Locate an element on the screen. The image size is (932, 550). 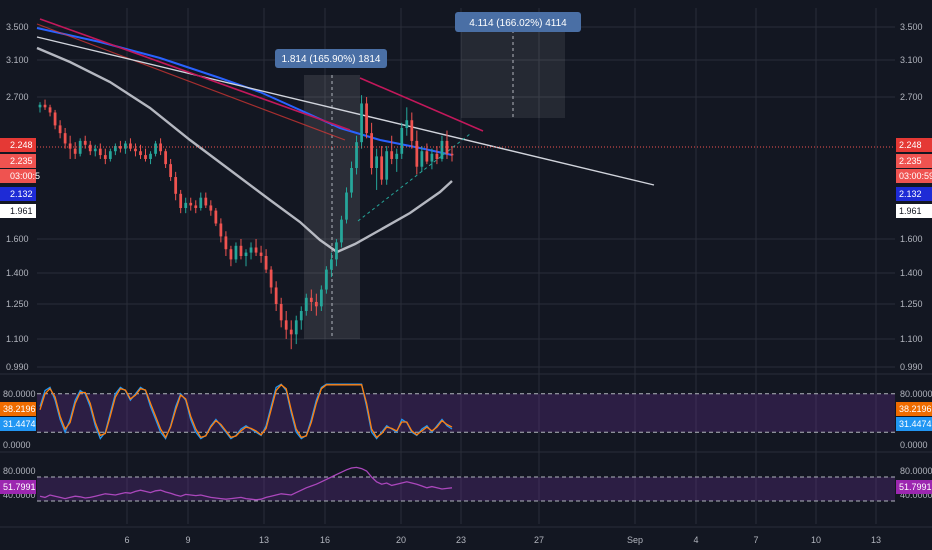
osc-tick-right: 0.0000 is located at coordinates (914, 445).